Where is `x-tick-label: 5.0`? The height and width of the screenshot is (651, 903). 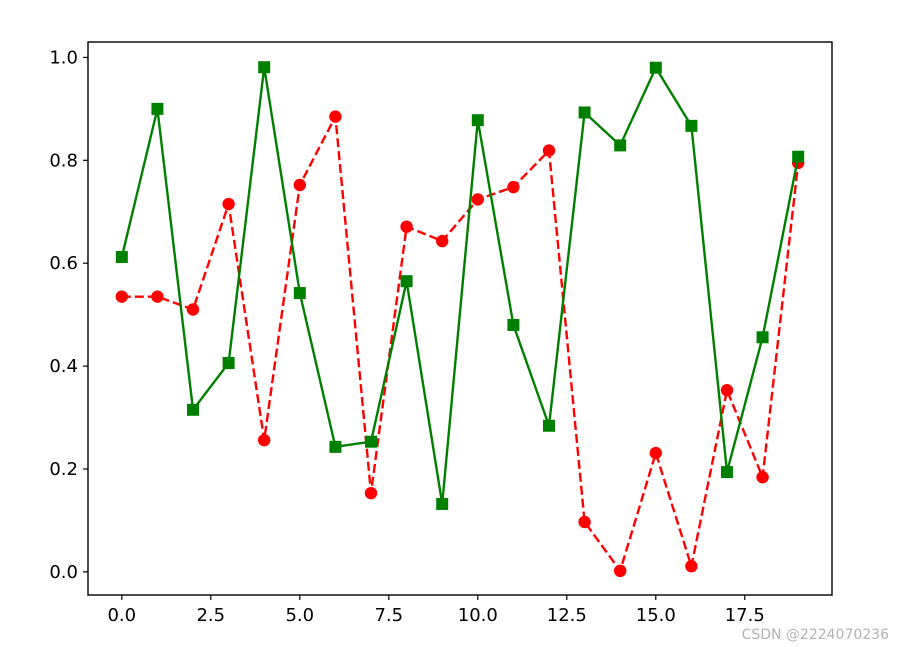
x-tick-label: 5.0 is located at coordinates (299, 615).